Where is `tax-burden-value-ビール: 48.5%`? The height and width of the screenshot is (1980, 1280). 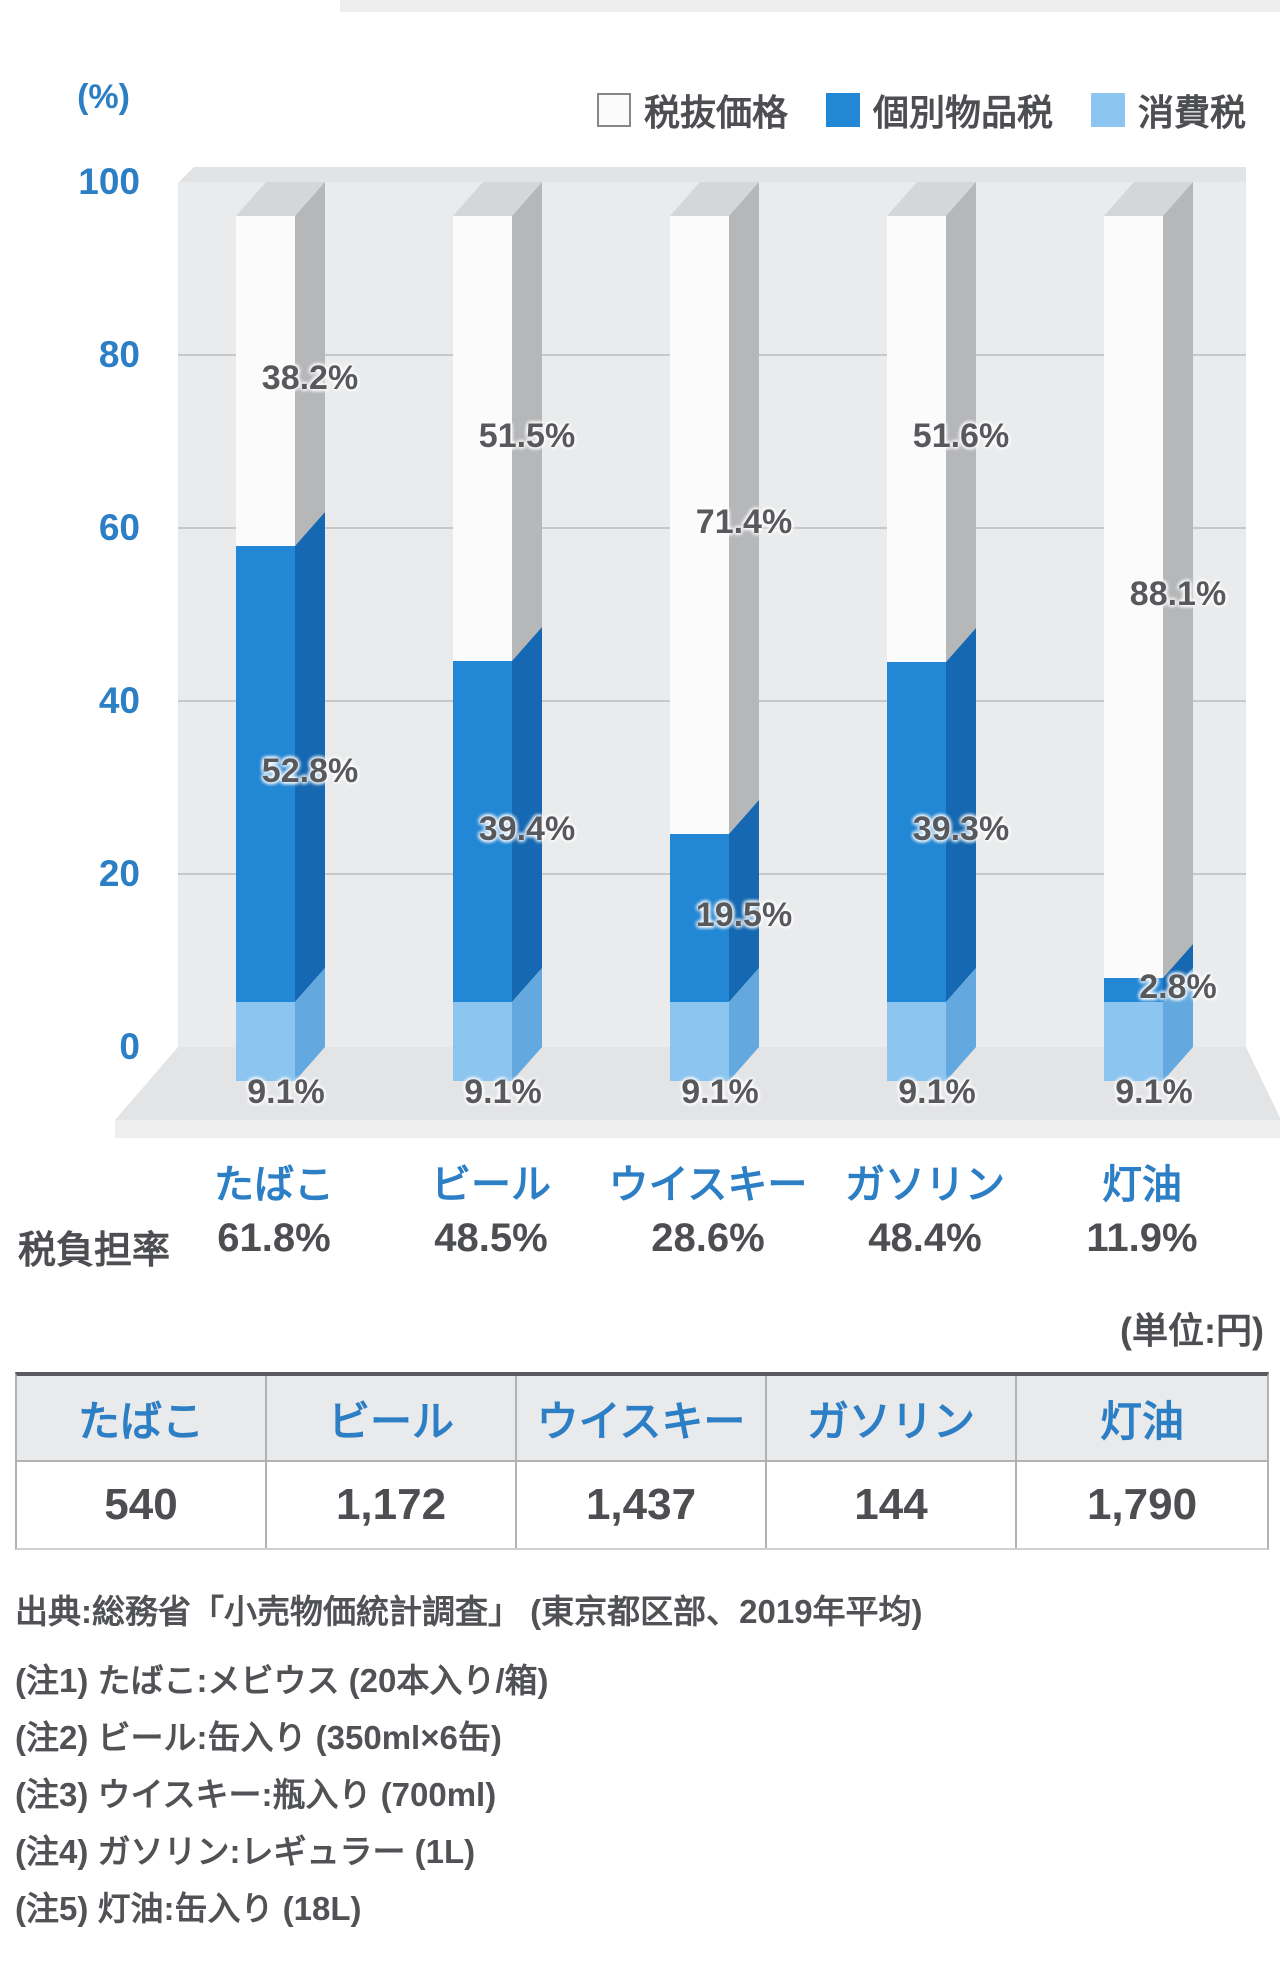
tax-burden-value-ビール: 48.5% is located at coordinates (491, 1238).